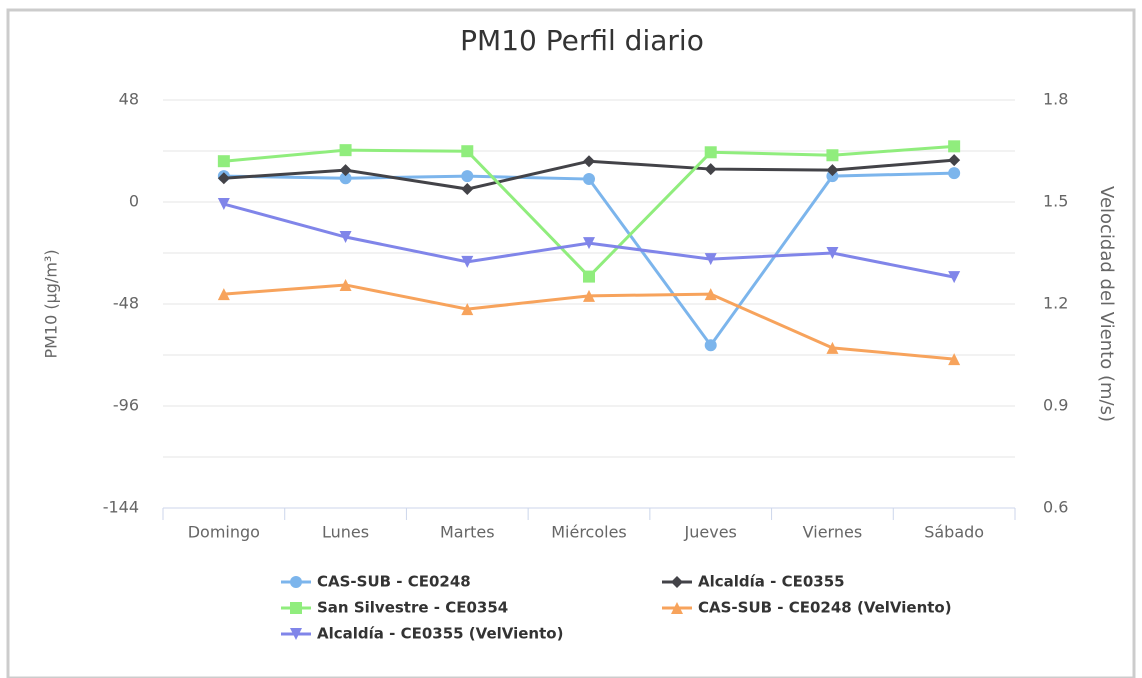  I want to click on y-tick-label: -144, so click(121, 507).